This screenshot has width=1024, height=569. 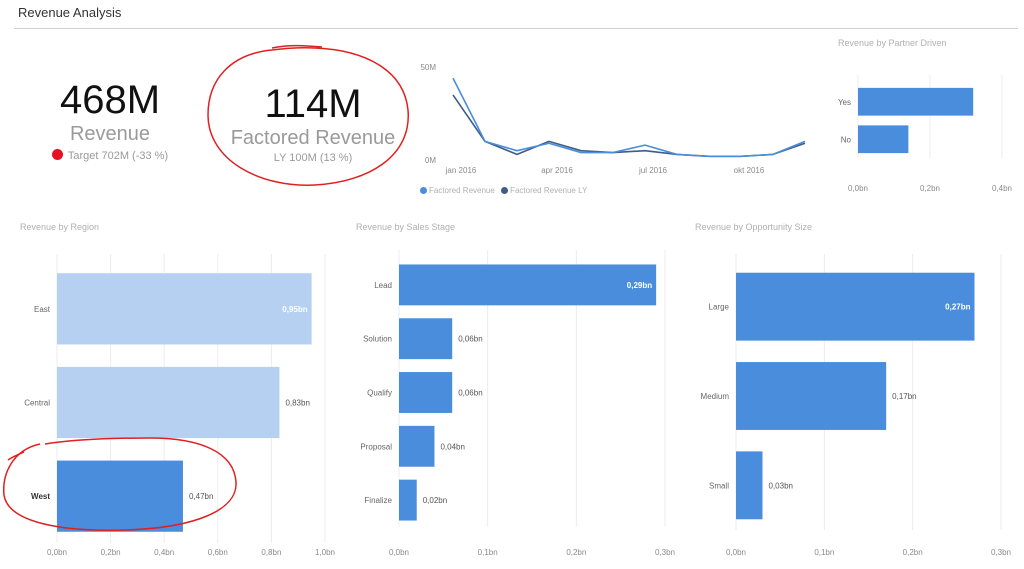 I want to click on region-title: Revenue by Region, so click(x=60, y=227).